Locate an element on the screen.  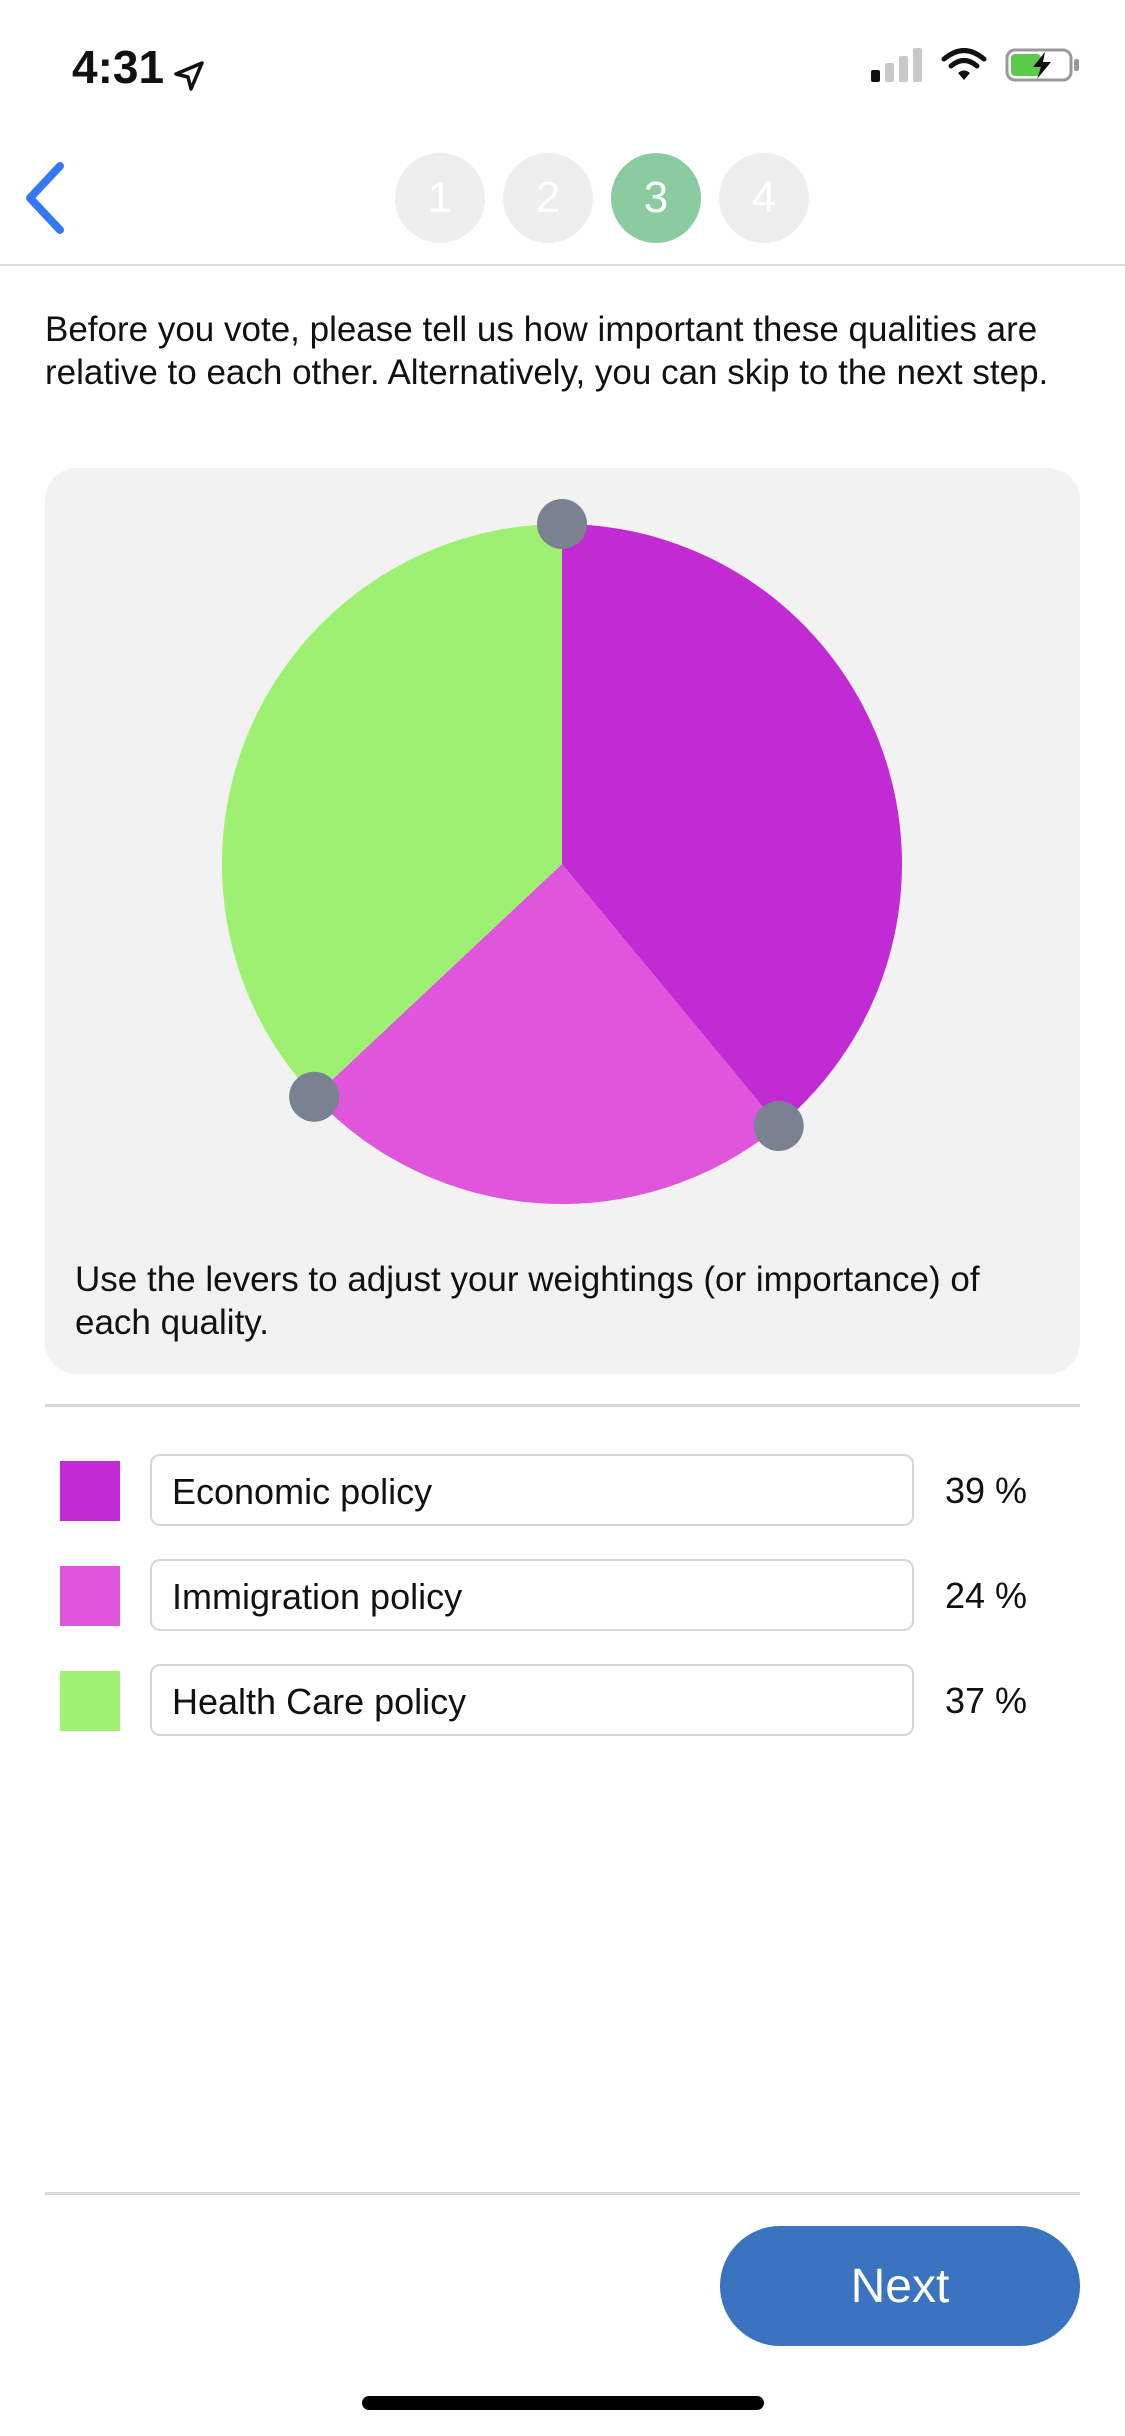
battery-charging-icon is located at coordinates (1043, 67).